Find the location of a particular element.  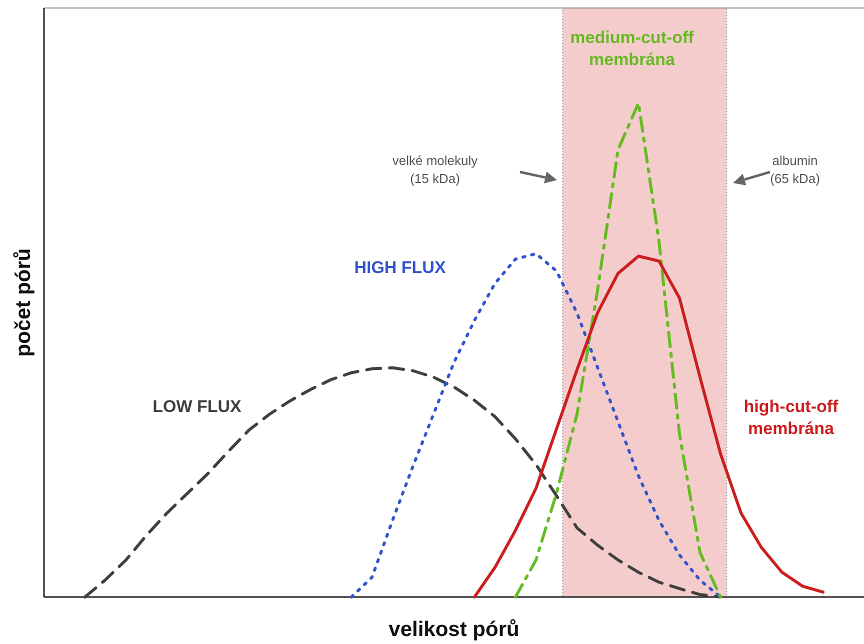

series-label: high-cut-off membrána is located at coordinates (791, 417).